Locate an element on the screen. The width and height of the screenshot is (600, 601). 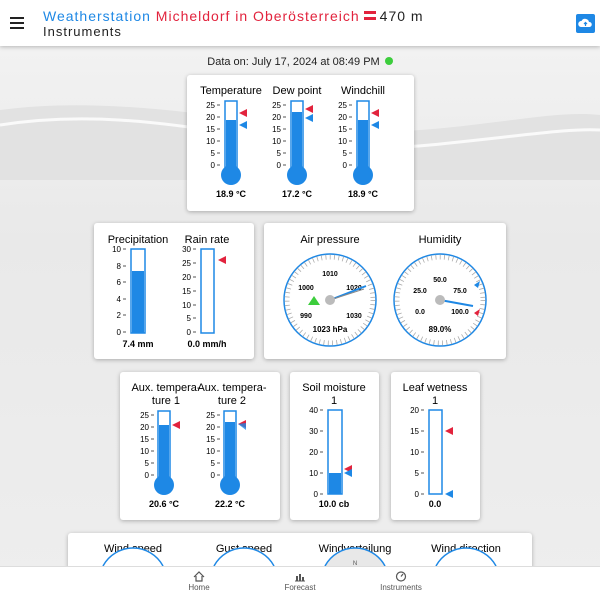
rain-rate-value: 0.0 mm/h is located at coordinates (206, 344).